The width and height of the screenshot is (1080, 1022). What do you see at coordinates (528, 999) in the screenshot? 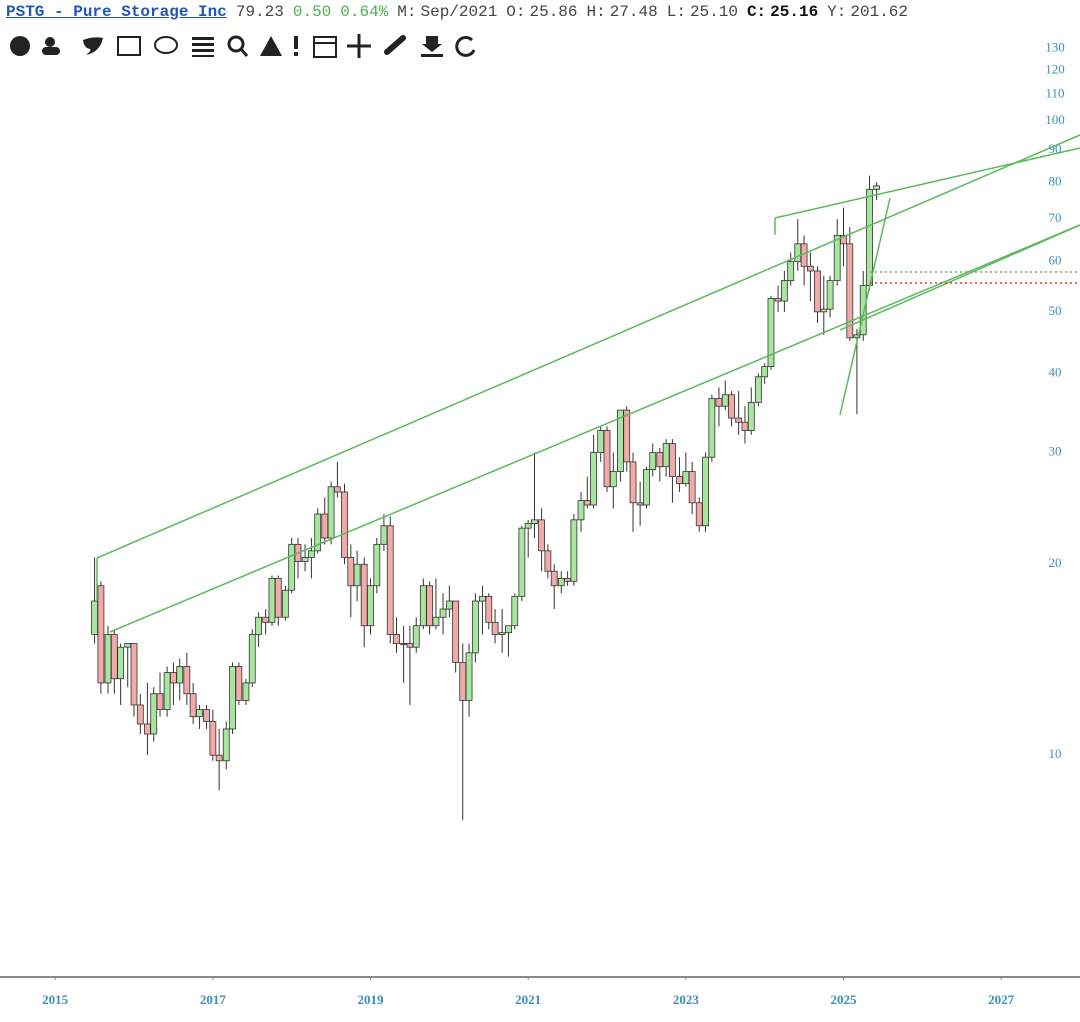
I see `x-tick-label: 2021` at bounding box center [528, 999].